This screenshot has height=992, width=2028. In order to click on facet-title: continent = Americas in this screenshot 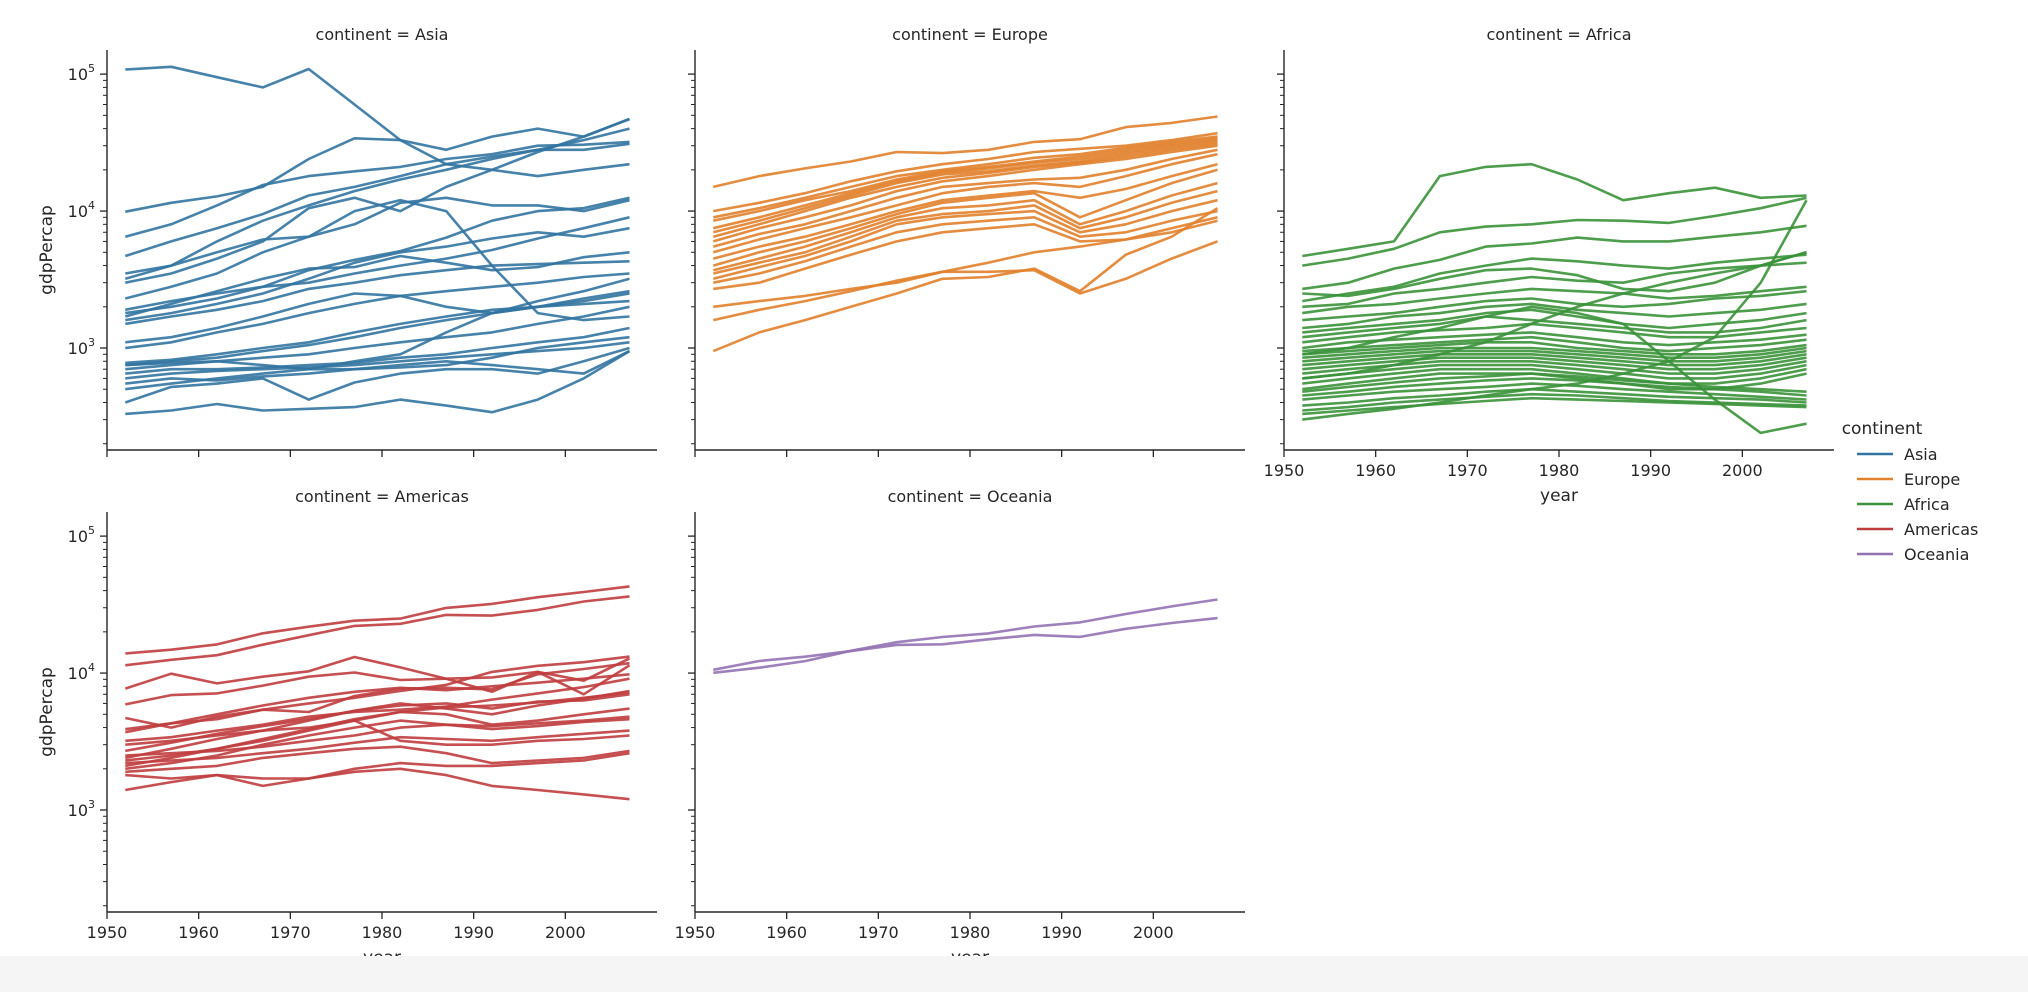, I will do `click(382, 496)`.